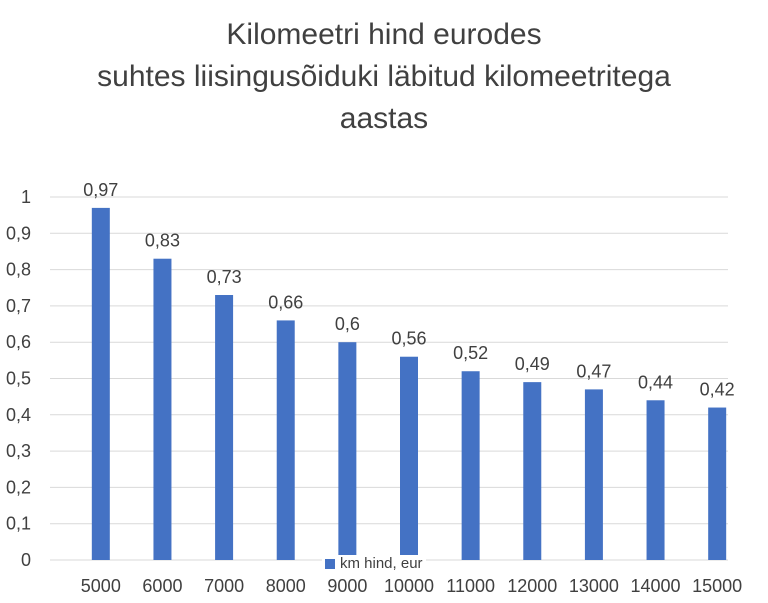 This screenshot has width=768, height=603. What do you see at coordinates (532, 364) in the screenshot?
I see `data-label: 0,49` at bounding box center [532, 364].